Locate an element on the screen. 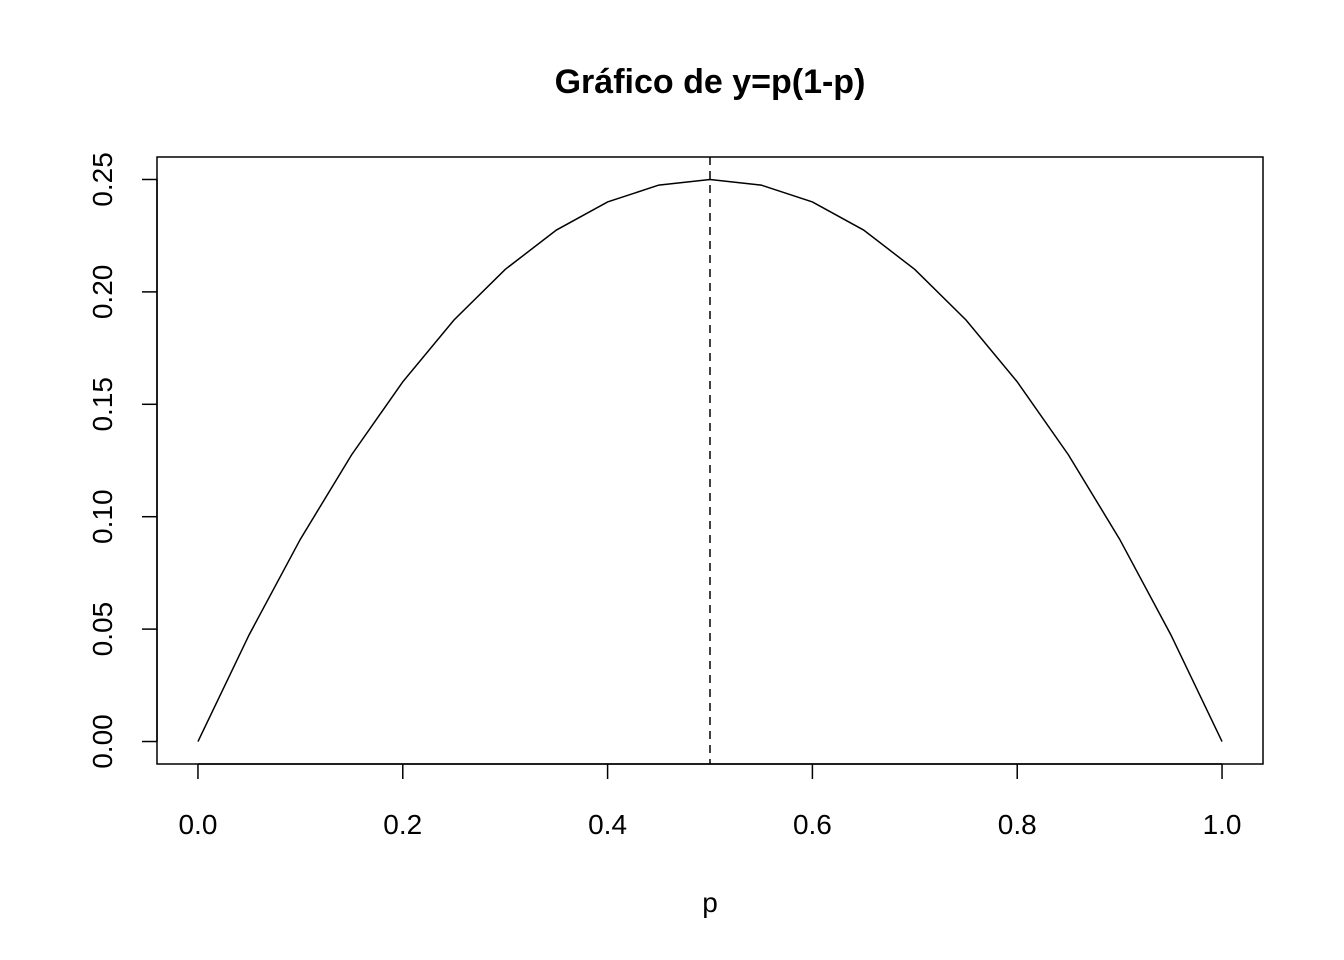 Image resolution: width=1344 pixels, height=960 pixels. chart-title: Gráfico de y=p(1-p) is located at coordinates (710, 82).